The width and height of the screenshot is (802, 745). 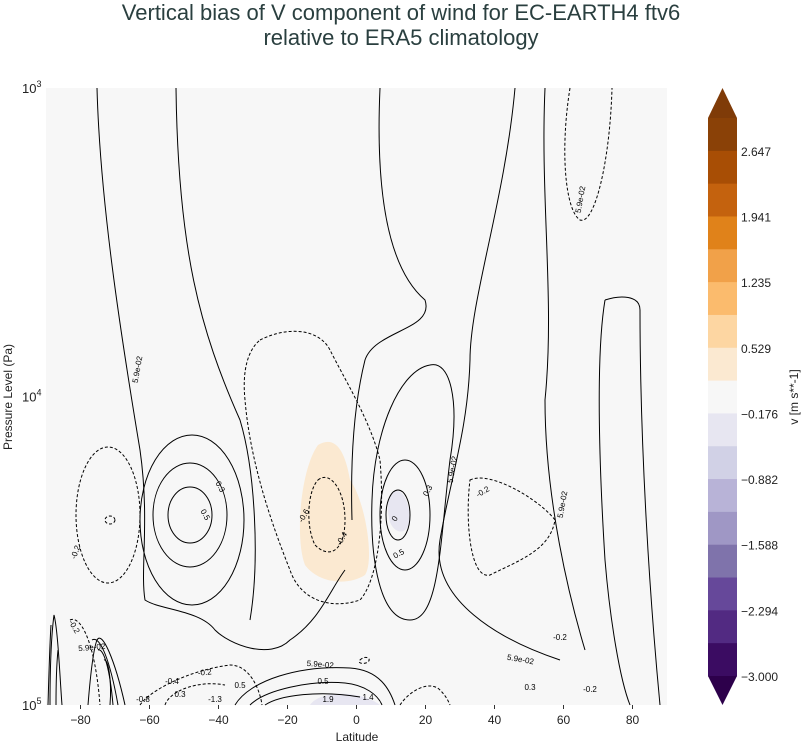 What do you see at coordinates (172, 681) in the screenshot?
I see `contour-label: -0.4` at bounding box center [172, 681].